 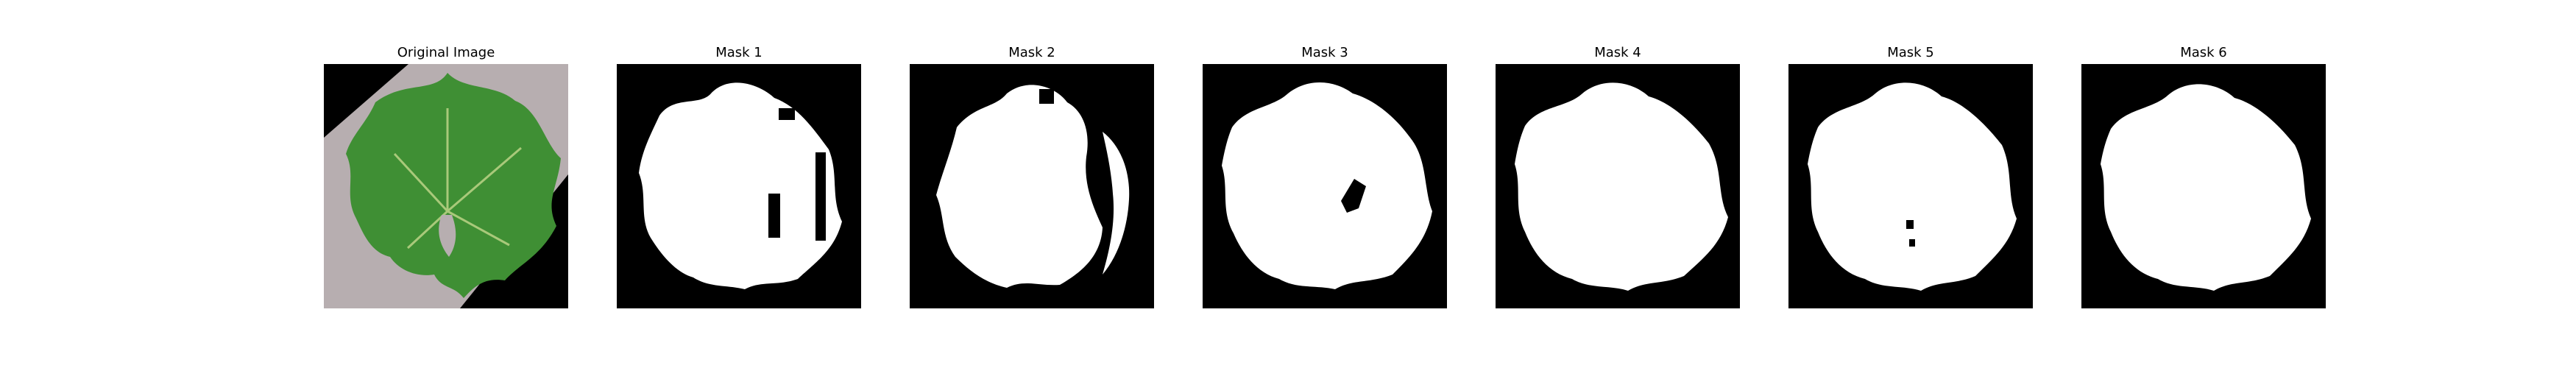 I want to click on mask-1-image, so click(x=739, y=186).